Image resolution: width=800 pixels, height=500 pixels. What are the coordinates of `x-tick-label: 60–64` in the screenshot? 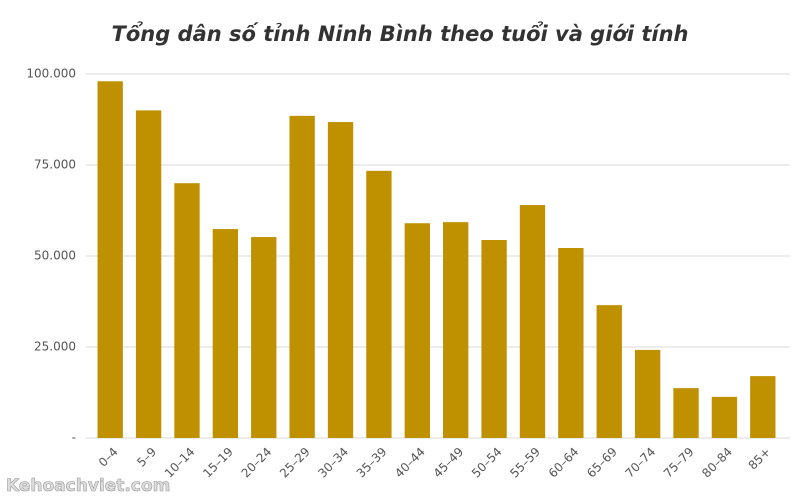 It's located at (564, 463).